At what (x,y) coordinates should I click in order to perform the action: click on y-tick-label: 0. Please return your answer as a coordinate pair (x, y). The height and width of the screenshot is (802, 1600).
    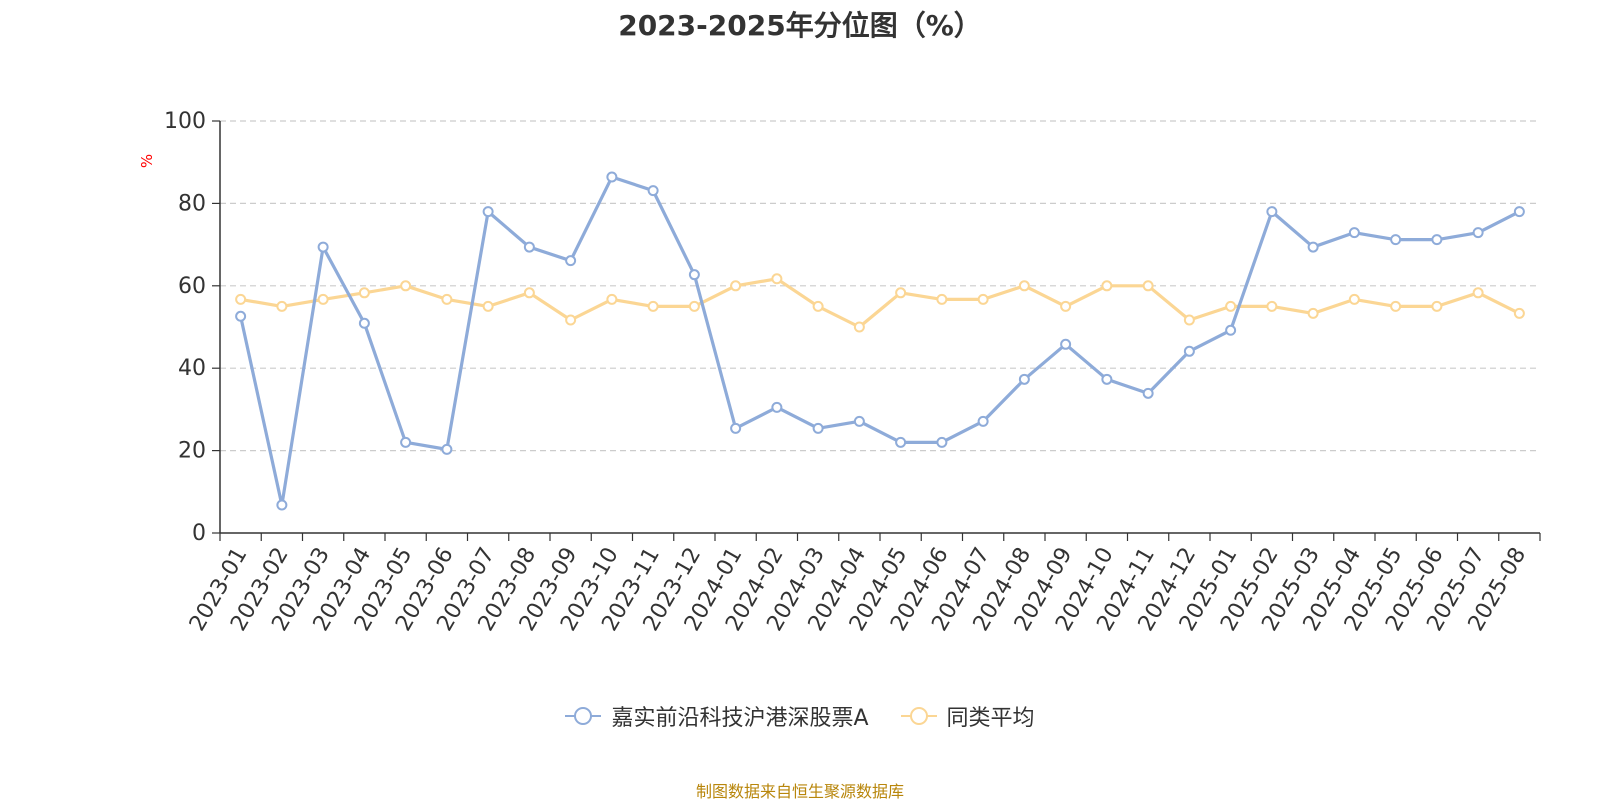
    Looking at the image, I should click on (199, 533).